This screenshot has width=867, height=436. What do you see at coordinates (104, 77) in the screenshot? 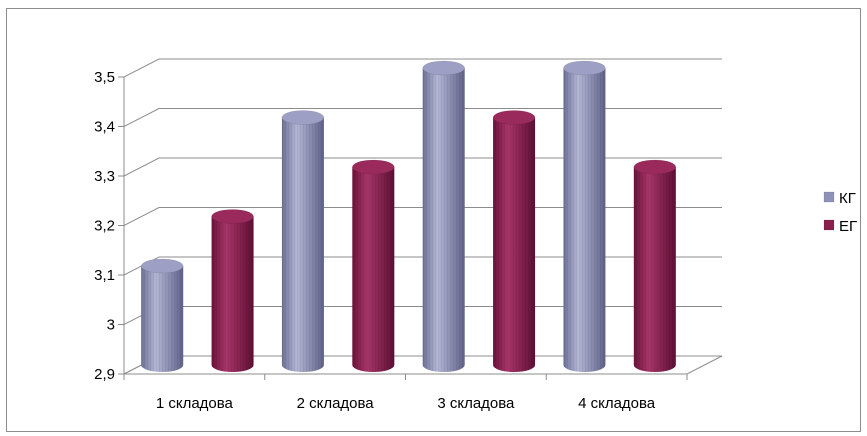
I see `y-tick-label: 3,5` at bounding box center [104, 77].